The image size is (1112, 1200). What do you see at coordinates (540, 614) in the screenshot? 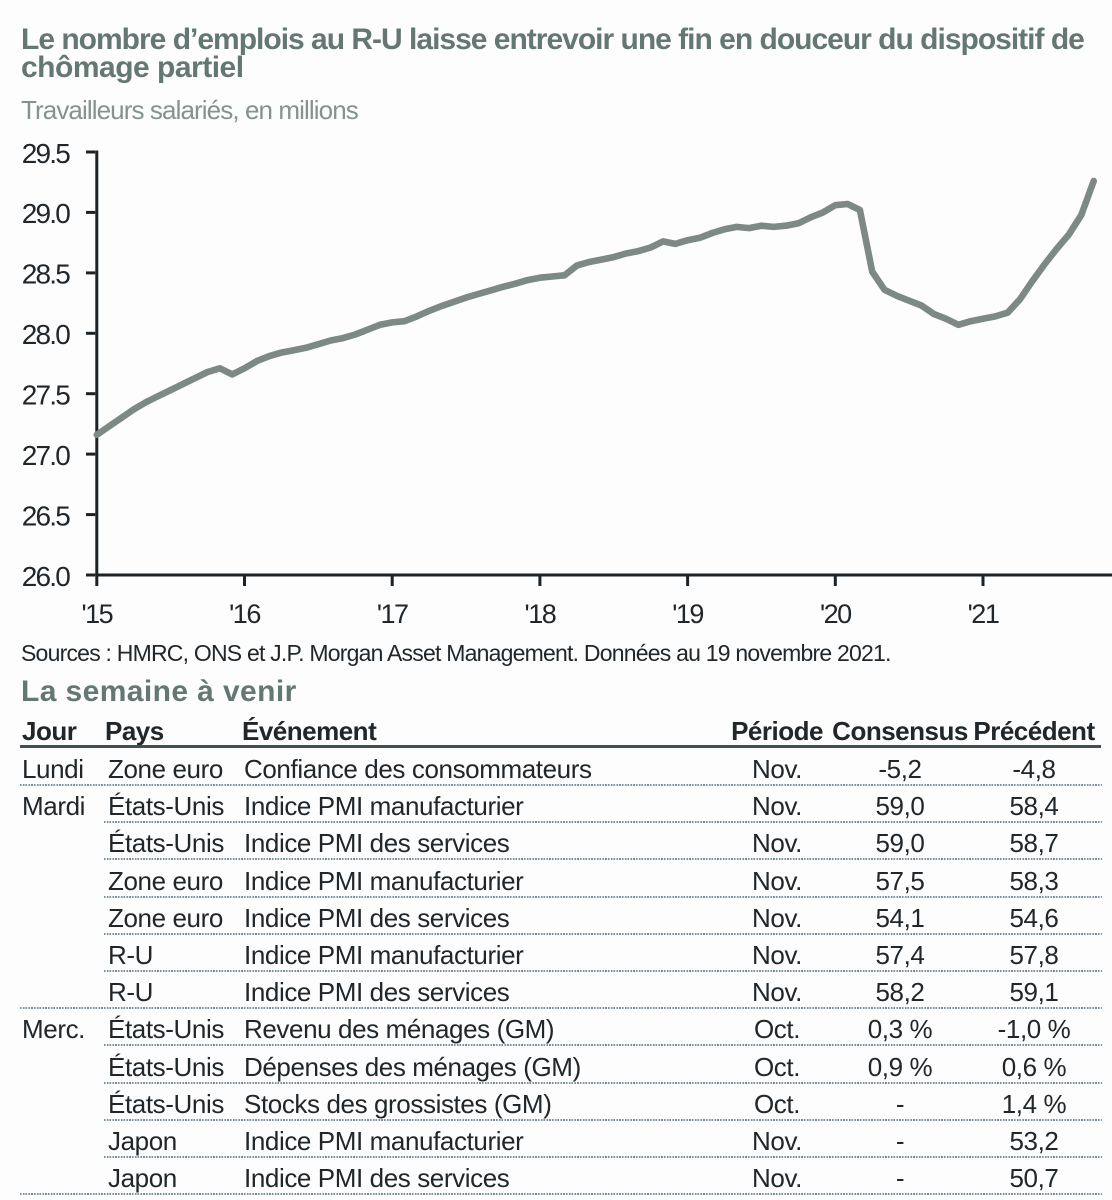
I see `svg-text: '18` at bounding box center [540, 614].